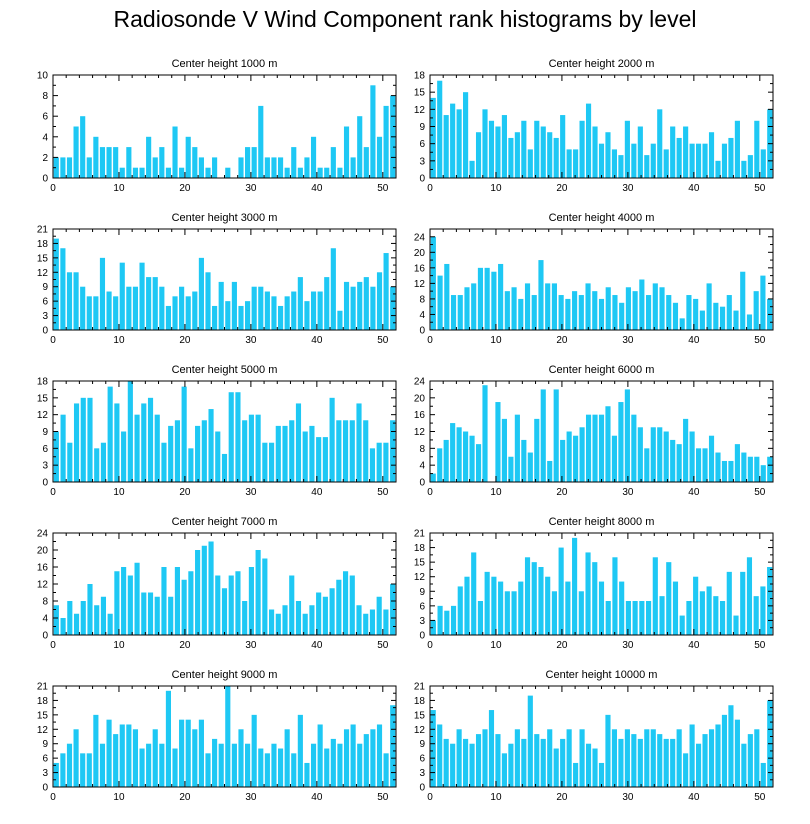 The image size is (810, 824). I want to click on y-tick-label: 15, so click(420, 715).